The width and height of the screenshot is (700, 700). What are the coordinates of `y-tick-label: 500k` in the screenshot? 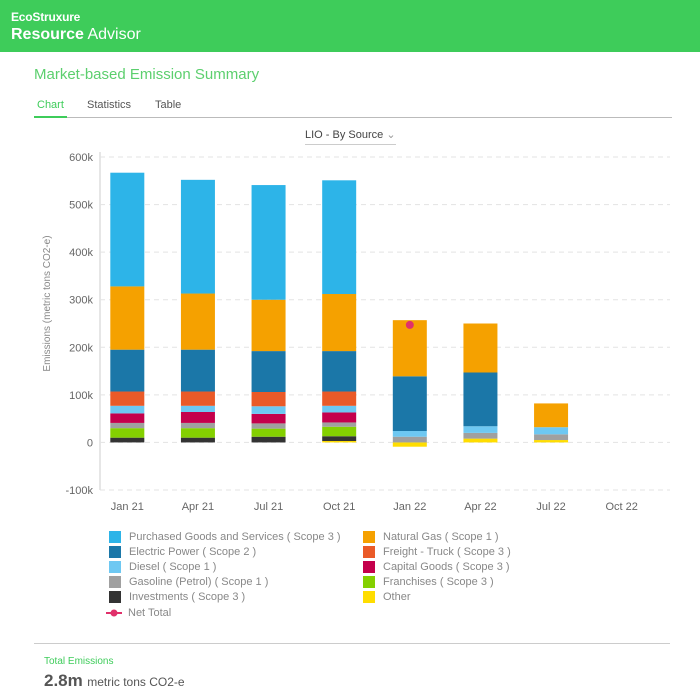 It's located at (81, 206).